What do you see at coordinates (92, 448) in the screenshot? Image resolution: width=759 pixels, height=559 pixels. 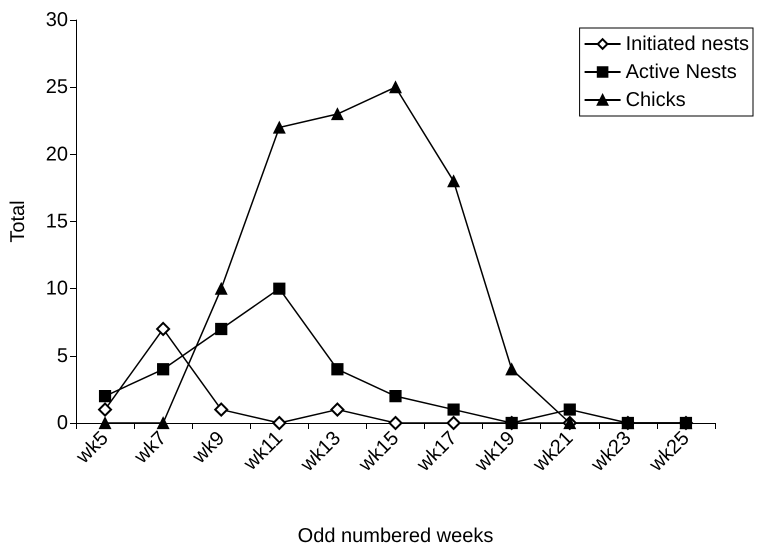 I see `x-tick-label: wk5` at bounding box center [92, 448].